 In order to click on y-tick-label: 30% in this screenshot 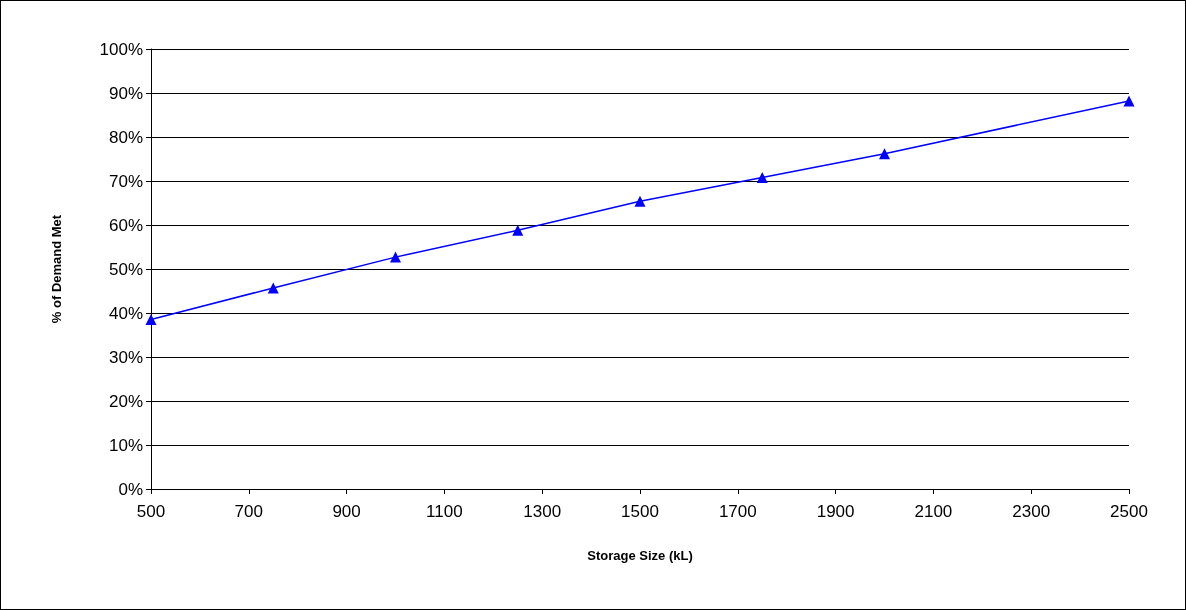, I will do `click(125, 357)`.